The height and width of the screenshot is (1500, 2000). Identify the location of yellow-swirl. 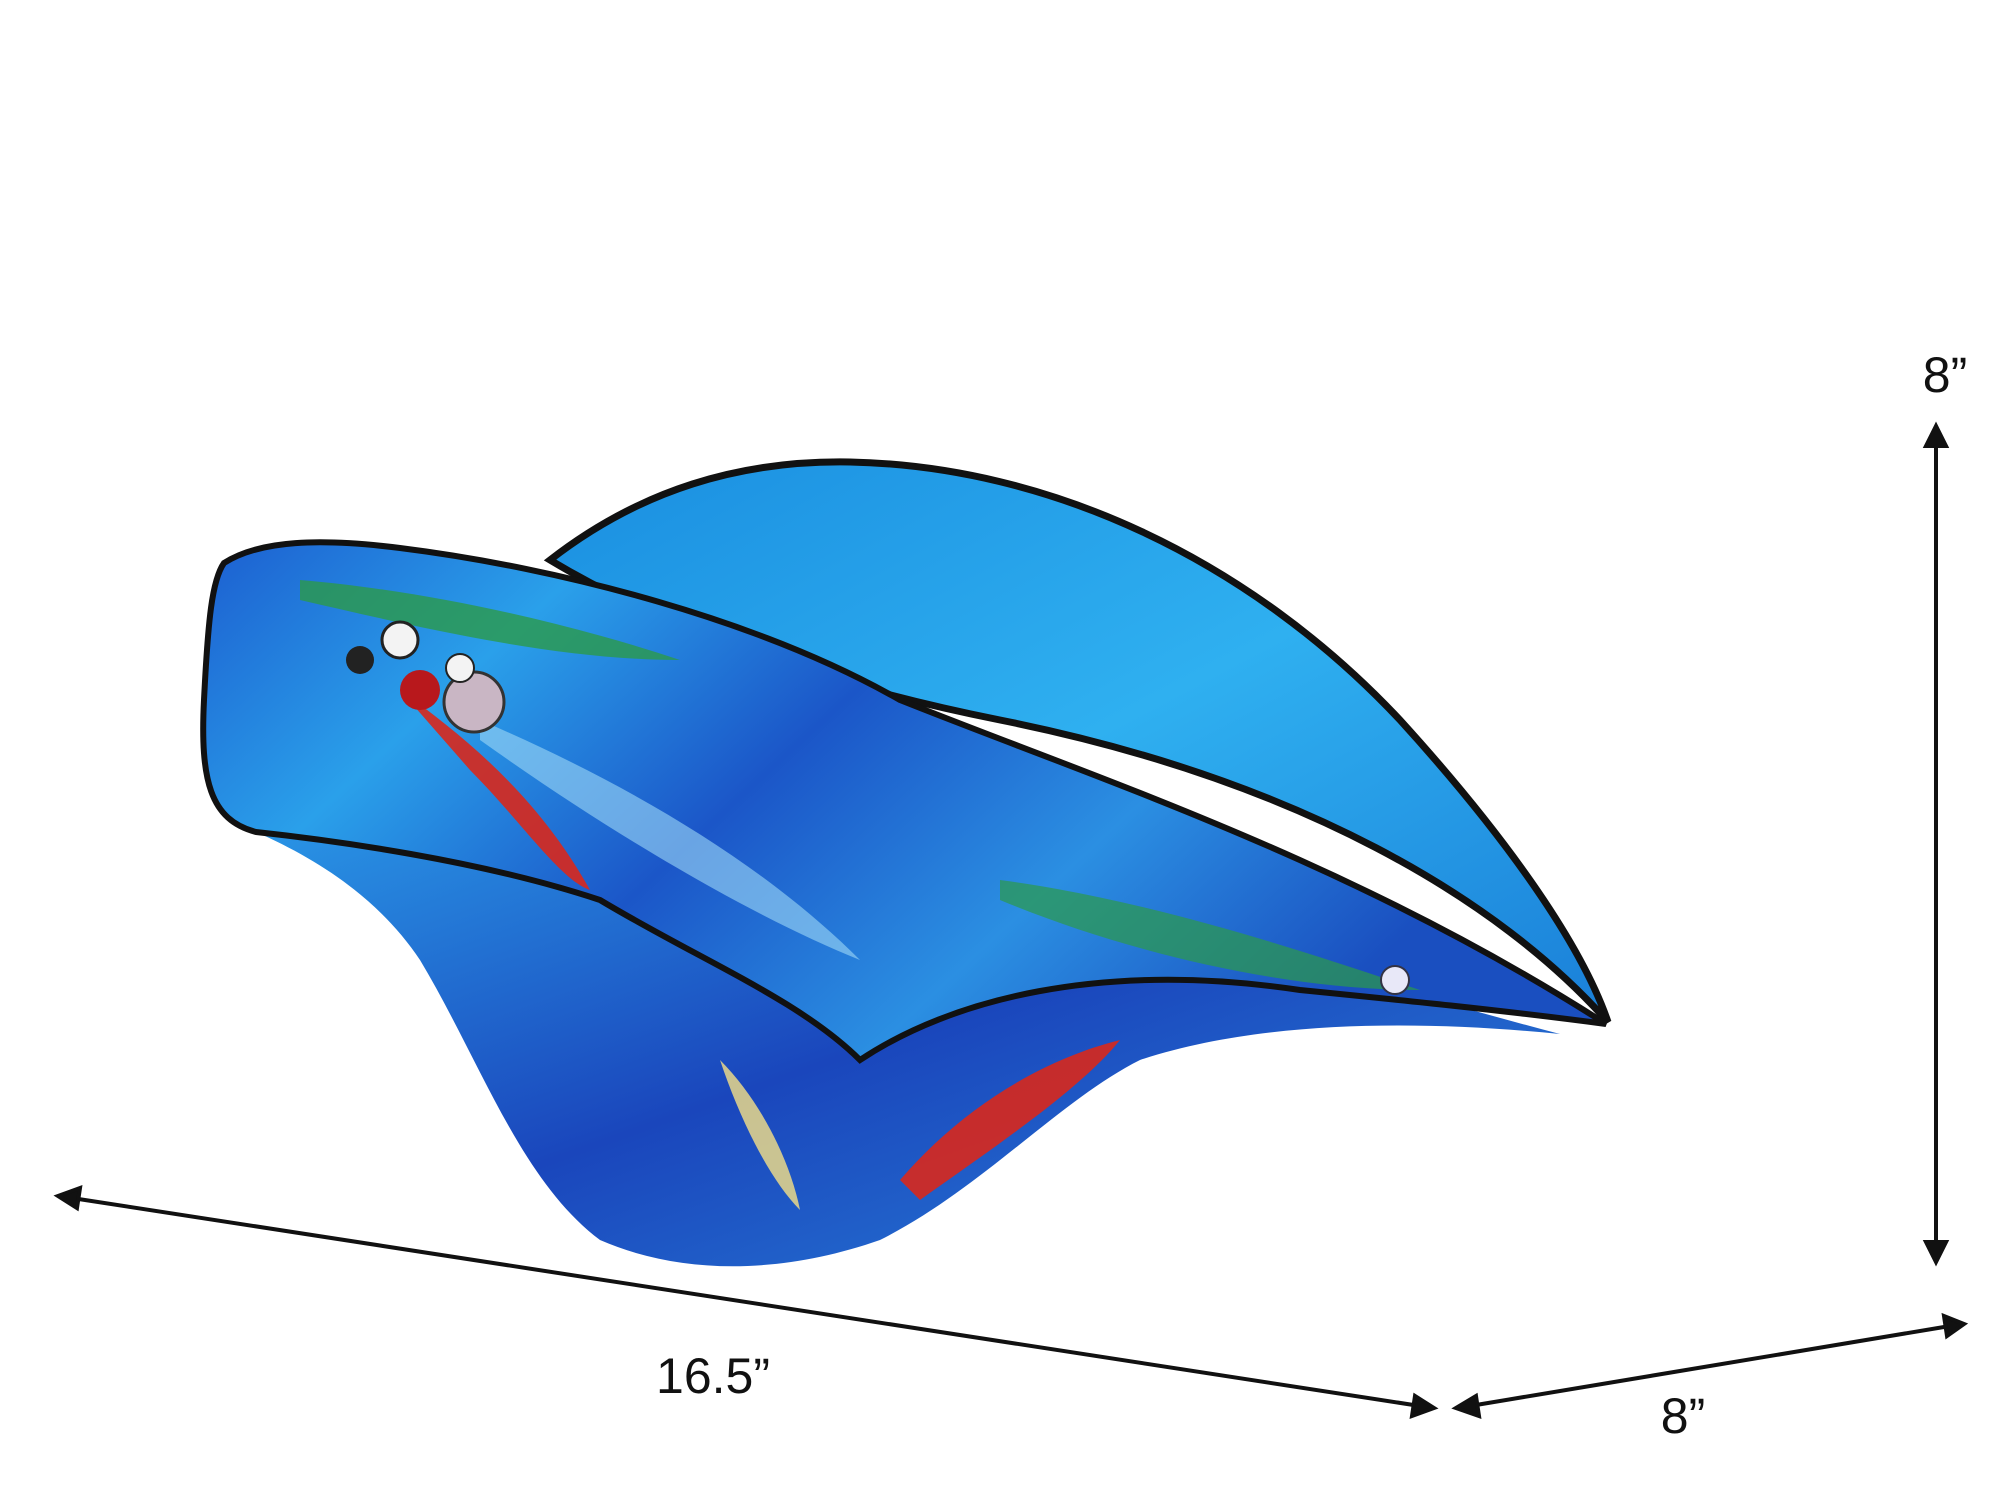
(760, 1135).